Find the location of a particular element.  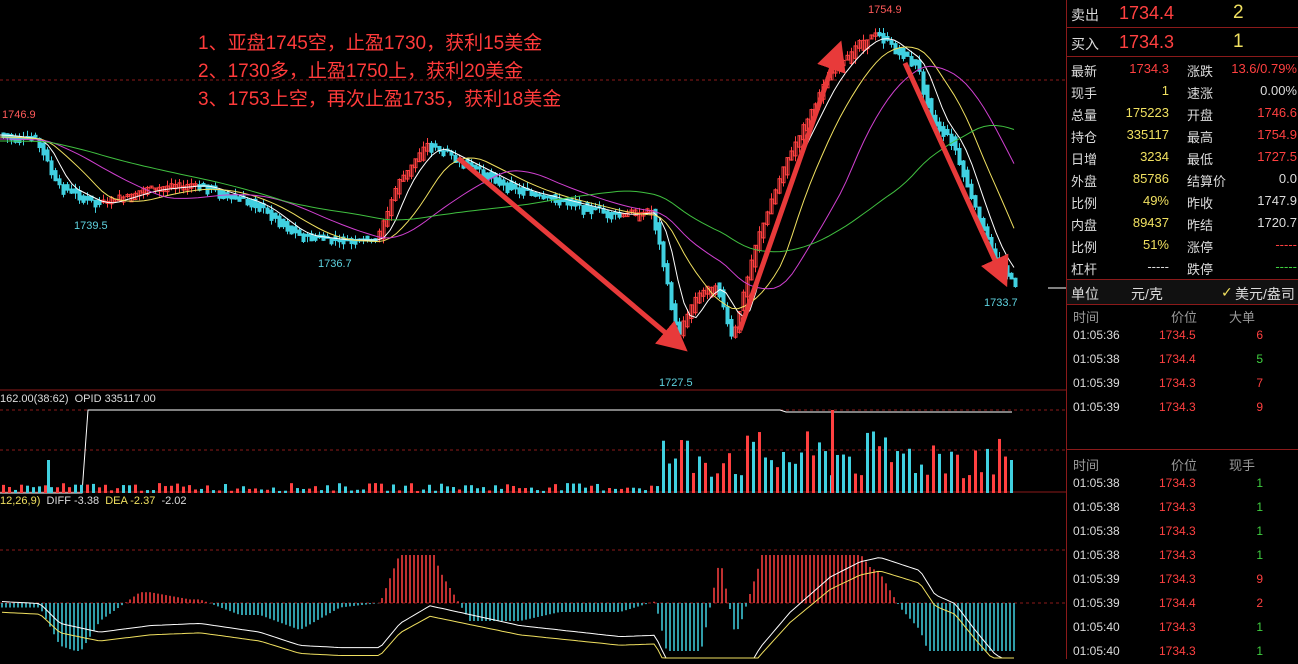

row-time: 01:05:38 is located at coordinates (1096, 507).